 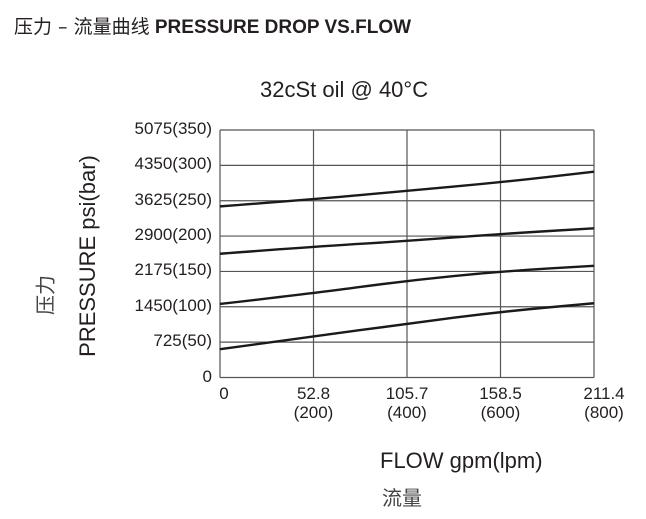 I want to click on x-tick-lpm: (800), so click(x=604, y=412).